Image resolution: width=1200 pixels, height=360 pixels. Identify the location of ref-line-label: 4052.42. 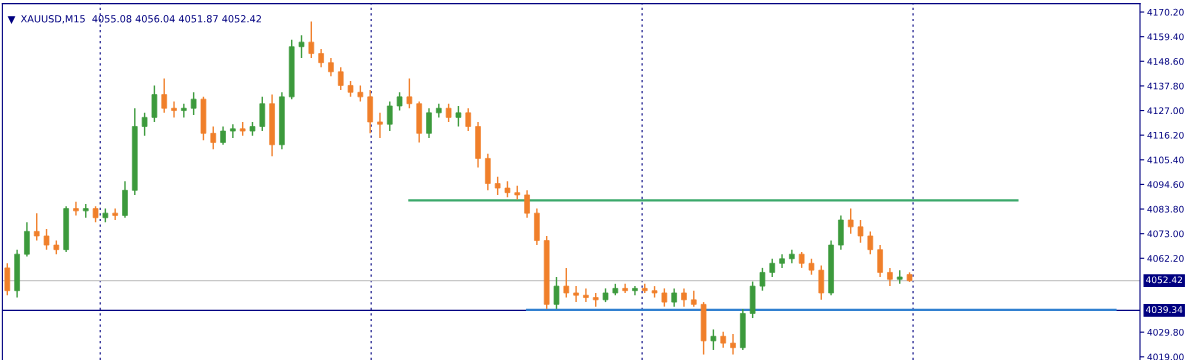
(1164, 280).